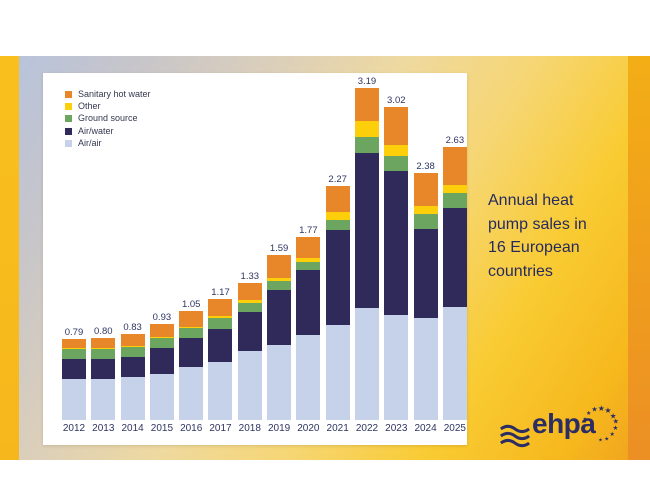  I want to click on bar-column-2019: 1.59 2019, so click(279, 253).